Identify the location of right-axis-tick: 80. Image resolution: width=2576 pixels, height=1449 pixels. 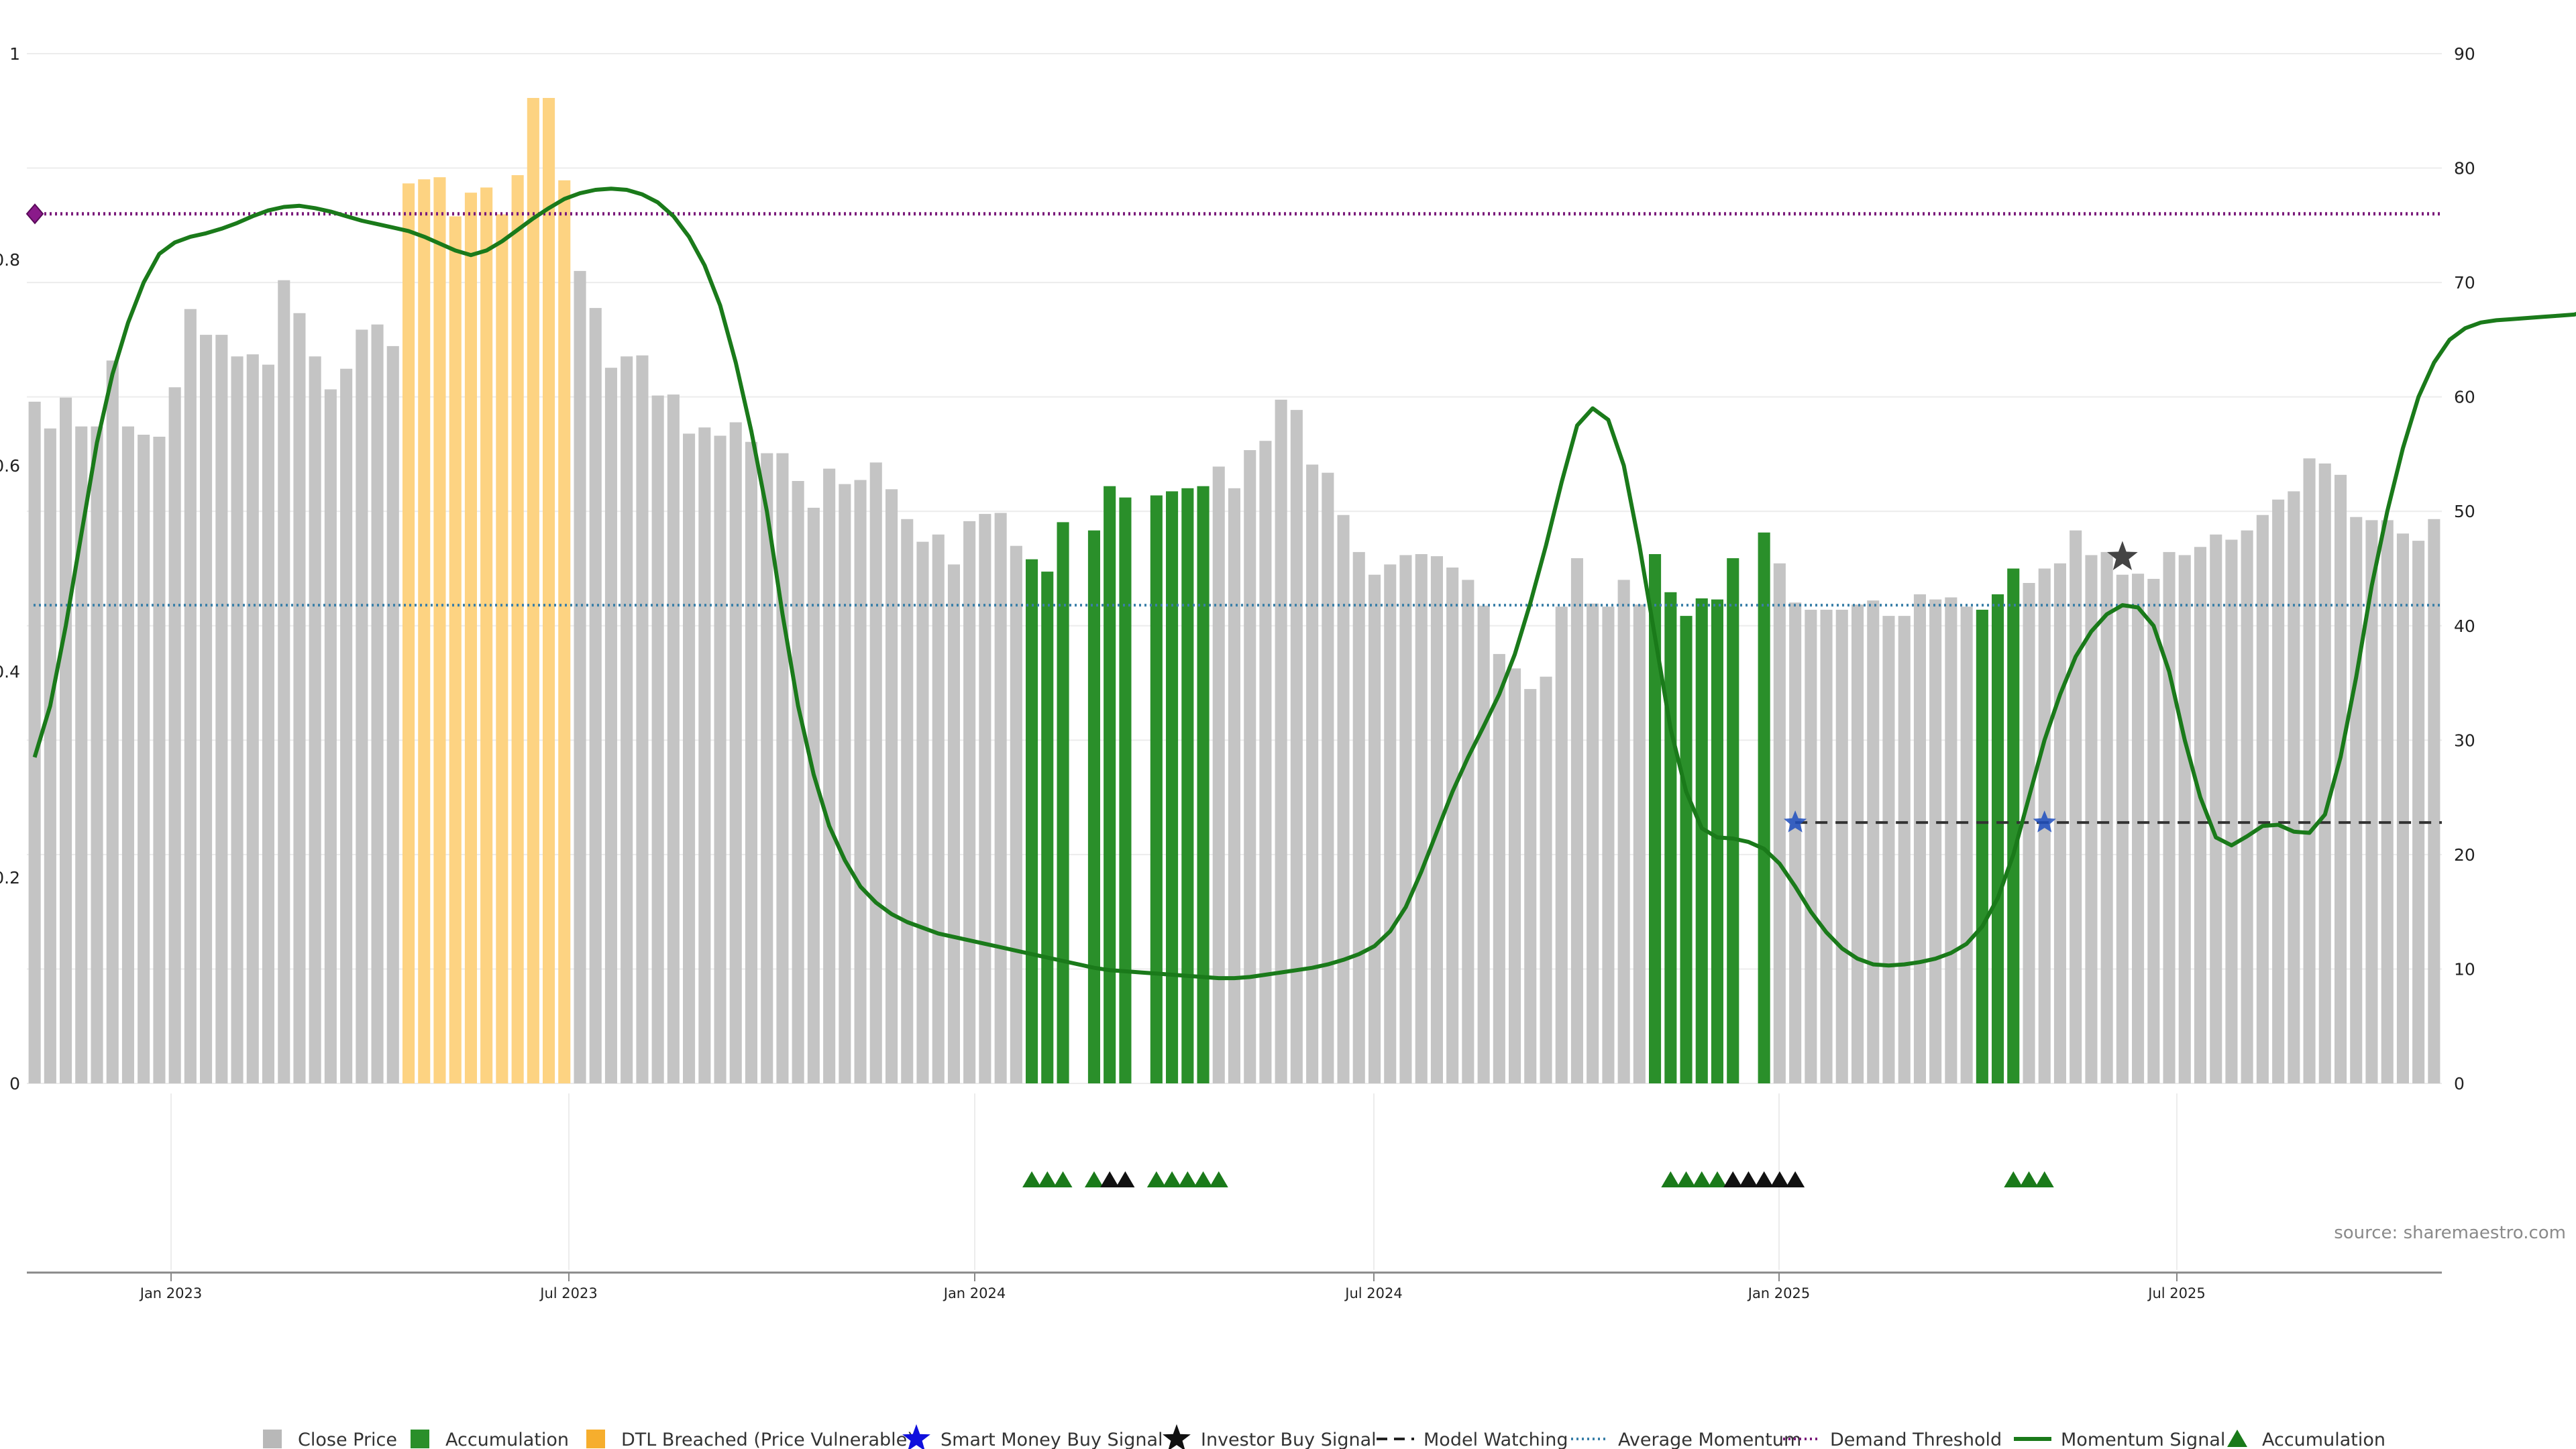
(2464, 168).